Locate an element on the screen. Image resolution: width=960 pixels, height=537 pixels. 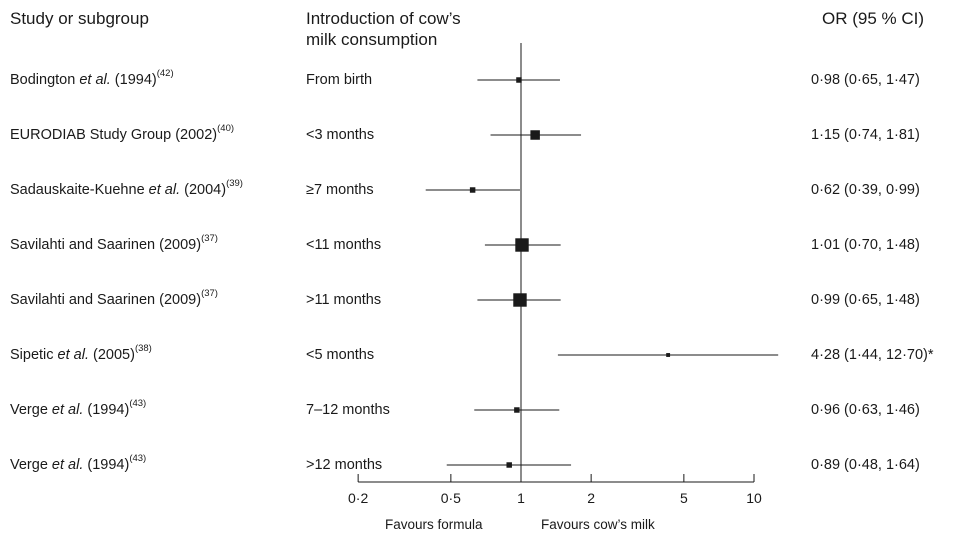
footer-favours-formula: Favours formula is located at coordinates (434, 524).